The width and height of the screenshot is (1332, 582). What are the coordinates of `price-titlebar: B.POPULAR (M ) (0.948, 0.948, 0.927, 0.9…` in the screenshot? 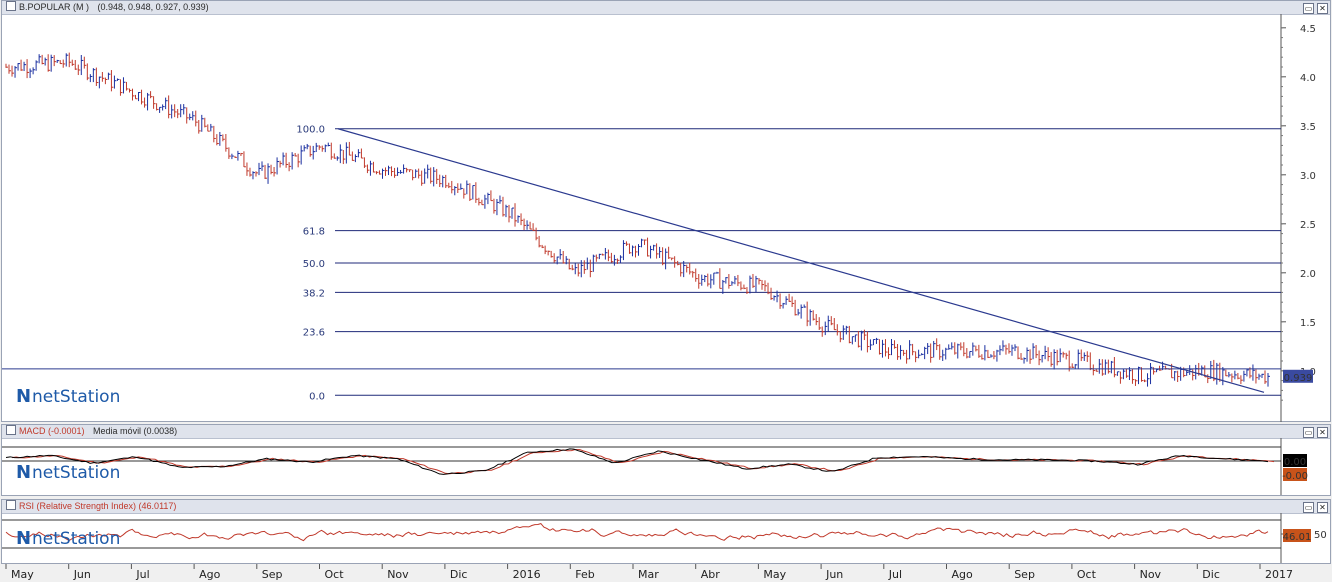 It's located at (666, 8).